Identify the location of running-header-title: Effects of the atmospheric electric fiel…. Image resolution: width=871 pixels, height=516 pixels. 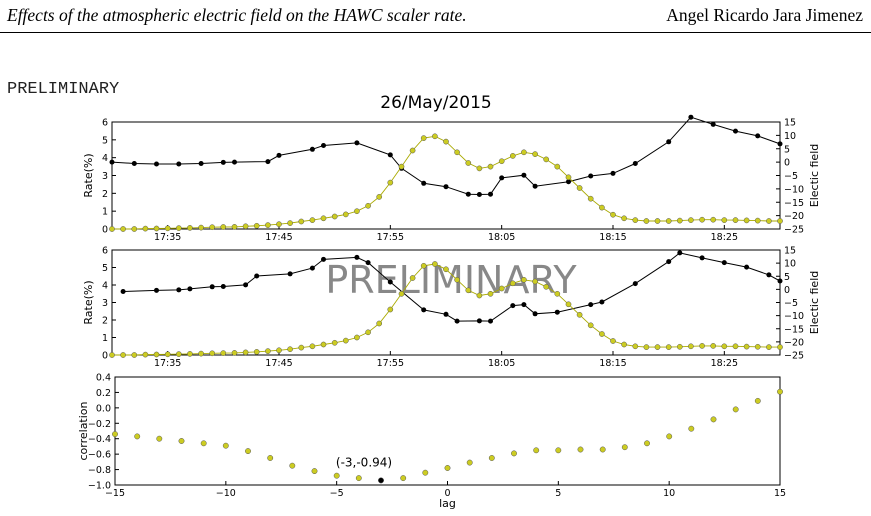
(237, 15).